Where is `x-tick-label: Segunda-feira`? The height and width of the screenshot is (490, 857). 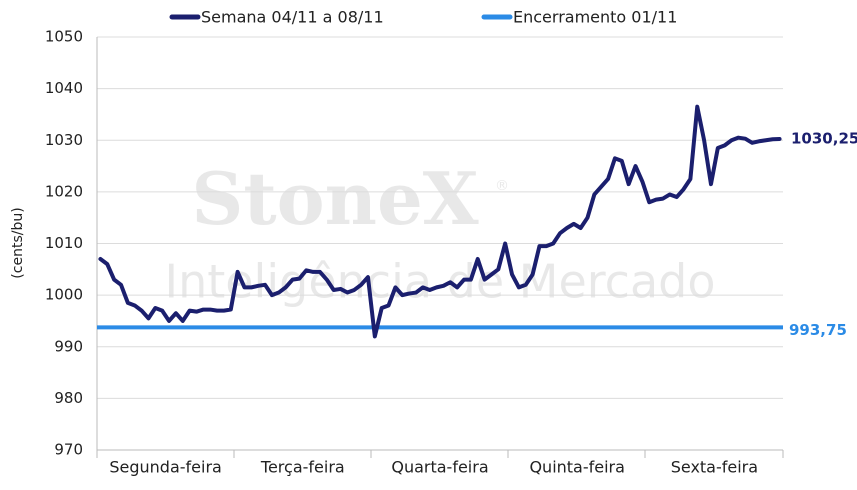
x-tick-label: Segunda-feira is located at coordinates (165, 467).